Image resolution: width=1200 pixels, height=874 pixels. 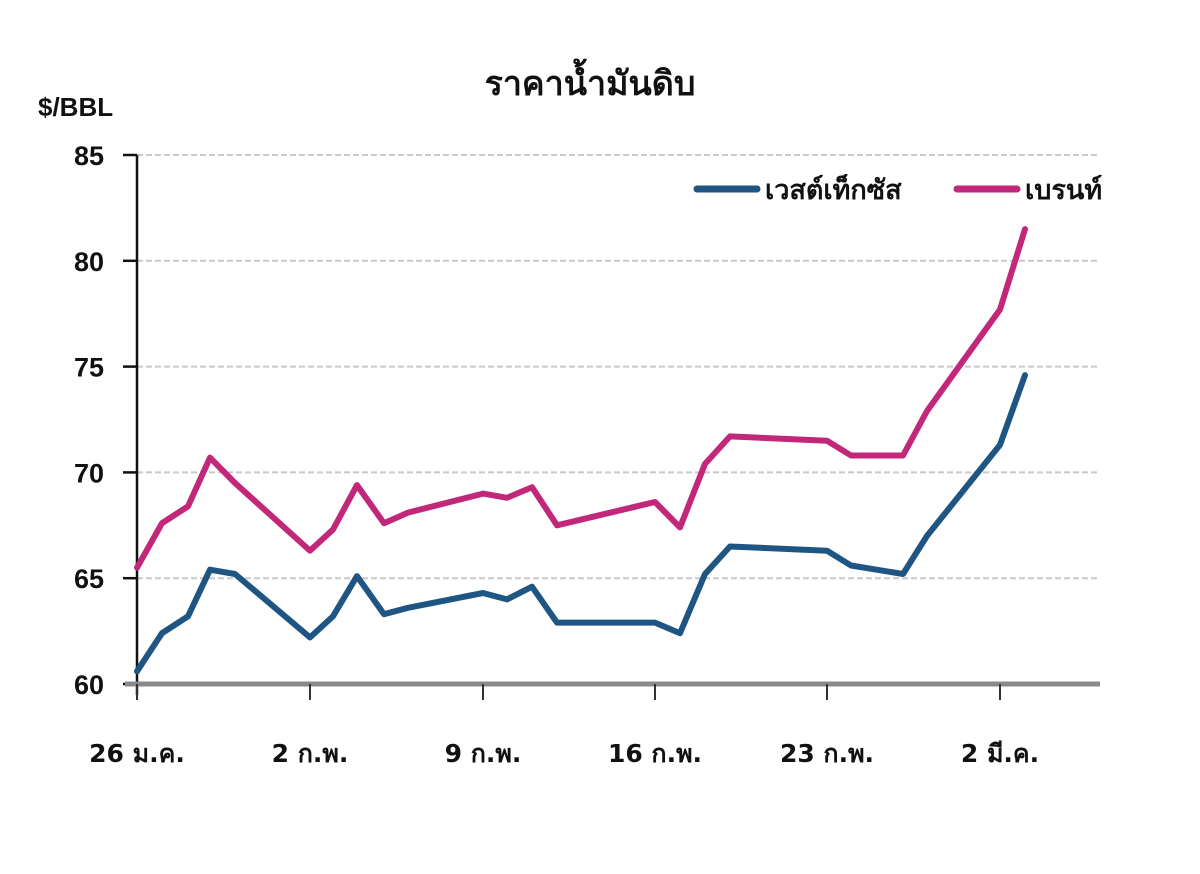 I want to click on x-tick-label: 23 ก.พ., so click(x=827, y=753).